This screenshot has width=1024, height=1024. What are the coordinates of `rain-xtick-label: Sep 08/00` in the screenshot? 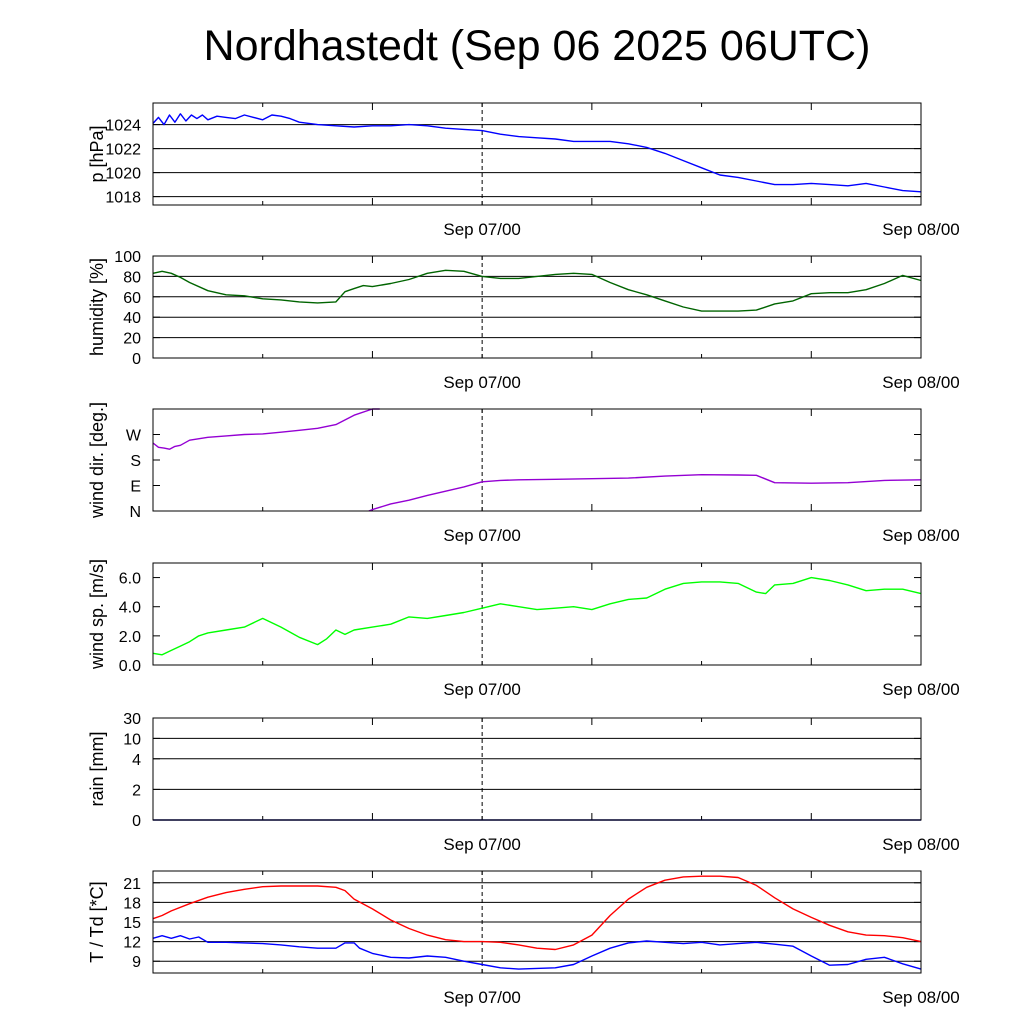 It's located at (921, 844).